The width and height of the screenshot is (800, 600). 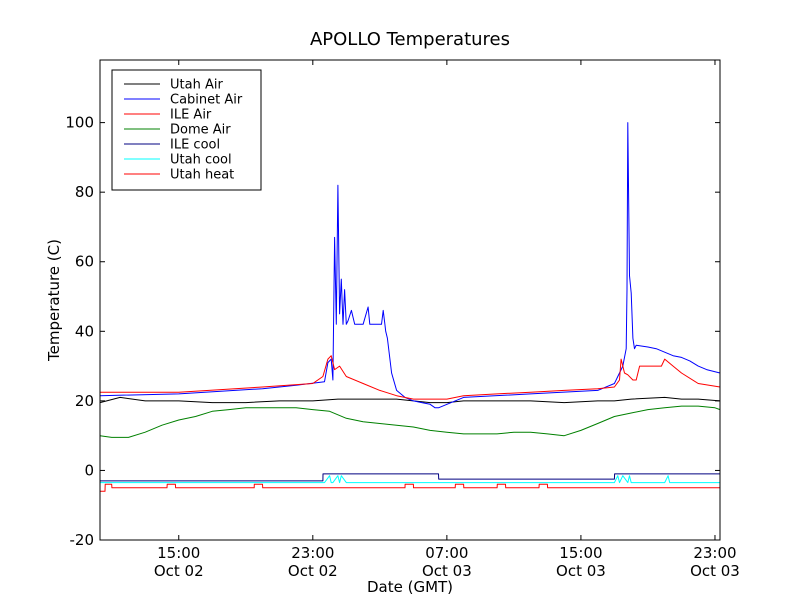 What do you see at coordinates (82, 540) in the screenshot?
I see `y-tick-label: -20` at bounding box center [82, 540].